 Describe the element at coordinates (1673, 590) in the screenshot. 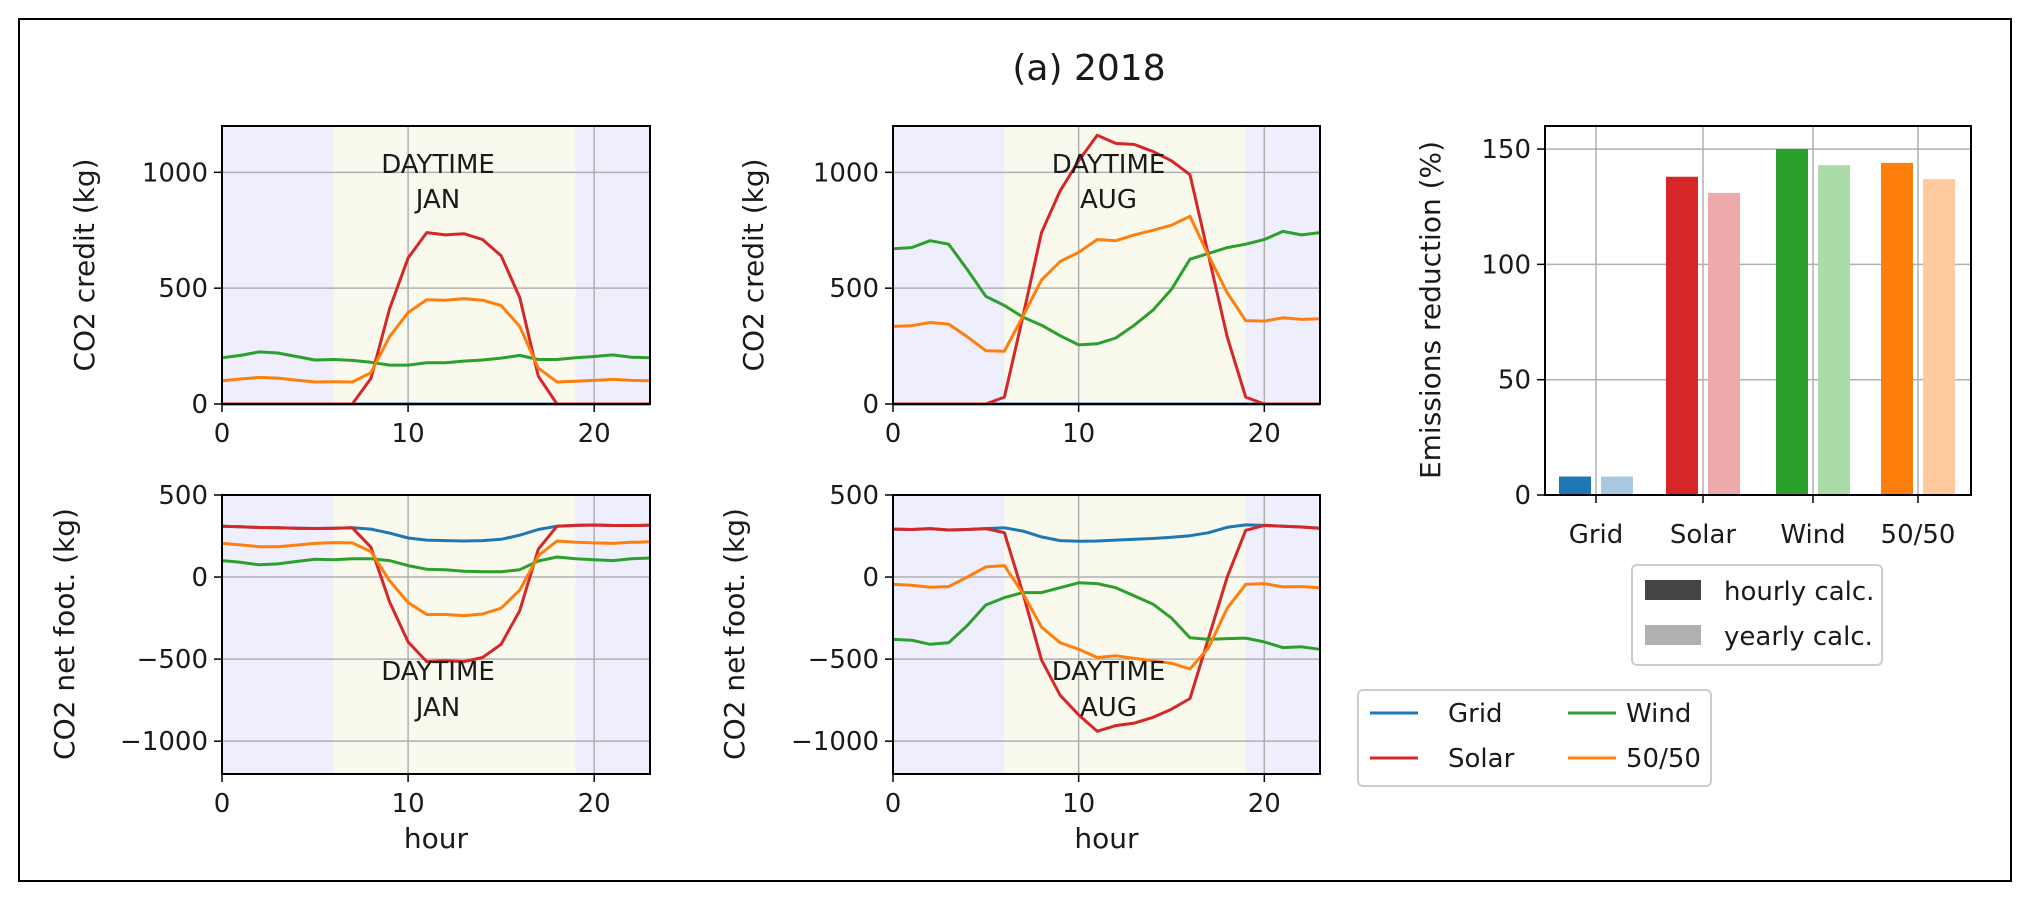

I see `legend-swatch-hourly` at that location.